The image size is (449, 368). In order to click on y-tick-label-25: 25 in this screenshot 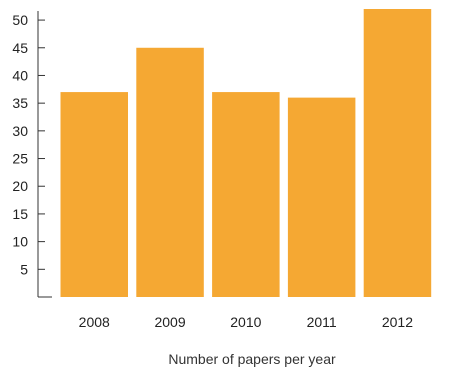, I will do `click(20, 159)`.